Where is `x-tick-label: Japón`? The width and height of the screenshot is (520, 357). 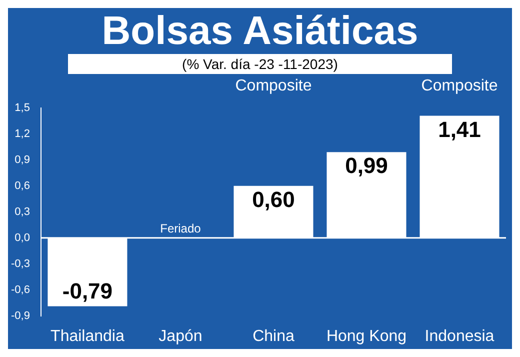
x-tick-label: Japón is located at coordinates (180, 336).